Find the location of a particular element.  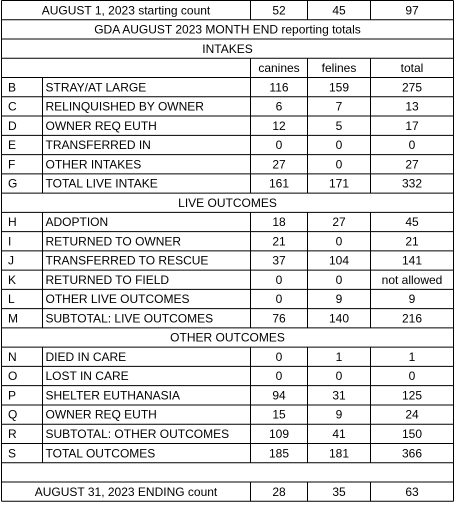

row-code: D is located at coordinates (12, 126).